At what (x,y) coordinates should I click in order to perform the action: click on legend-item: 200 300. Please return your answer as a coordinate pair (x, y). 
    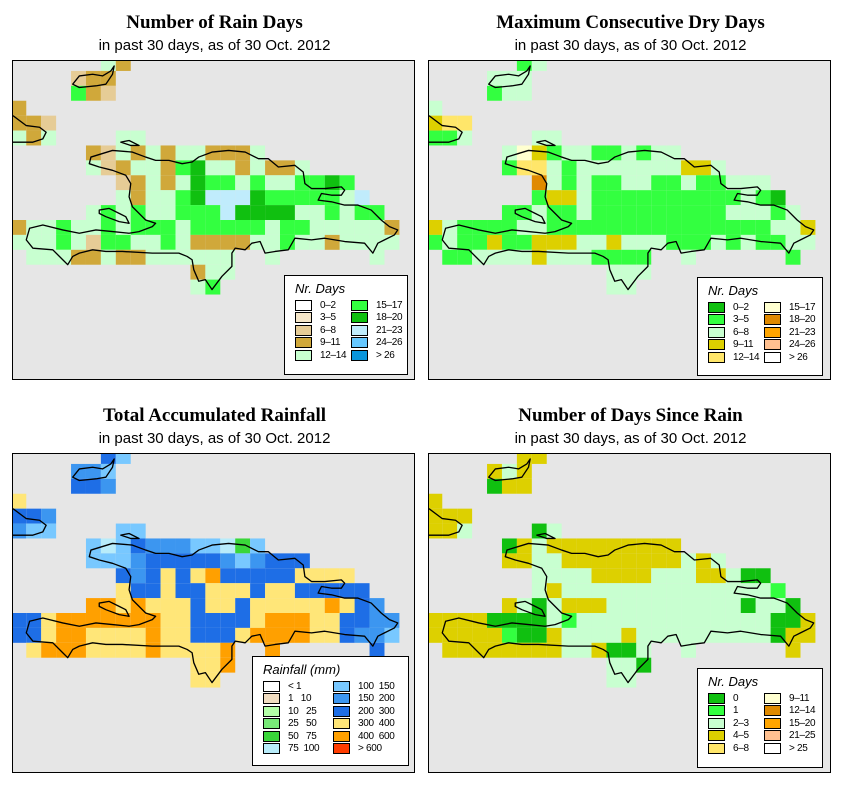
    Looking at the image, I should click on (364, 711).